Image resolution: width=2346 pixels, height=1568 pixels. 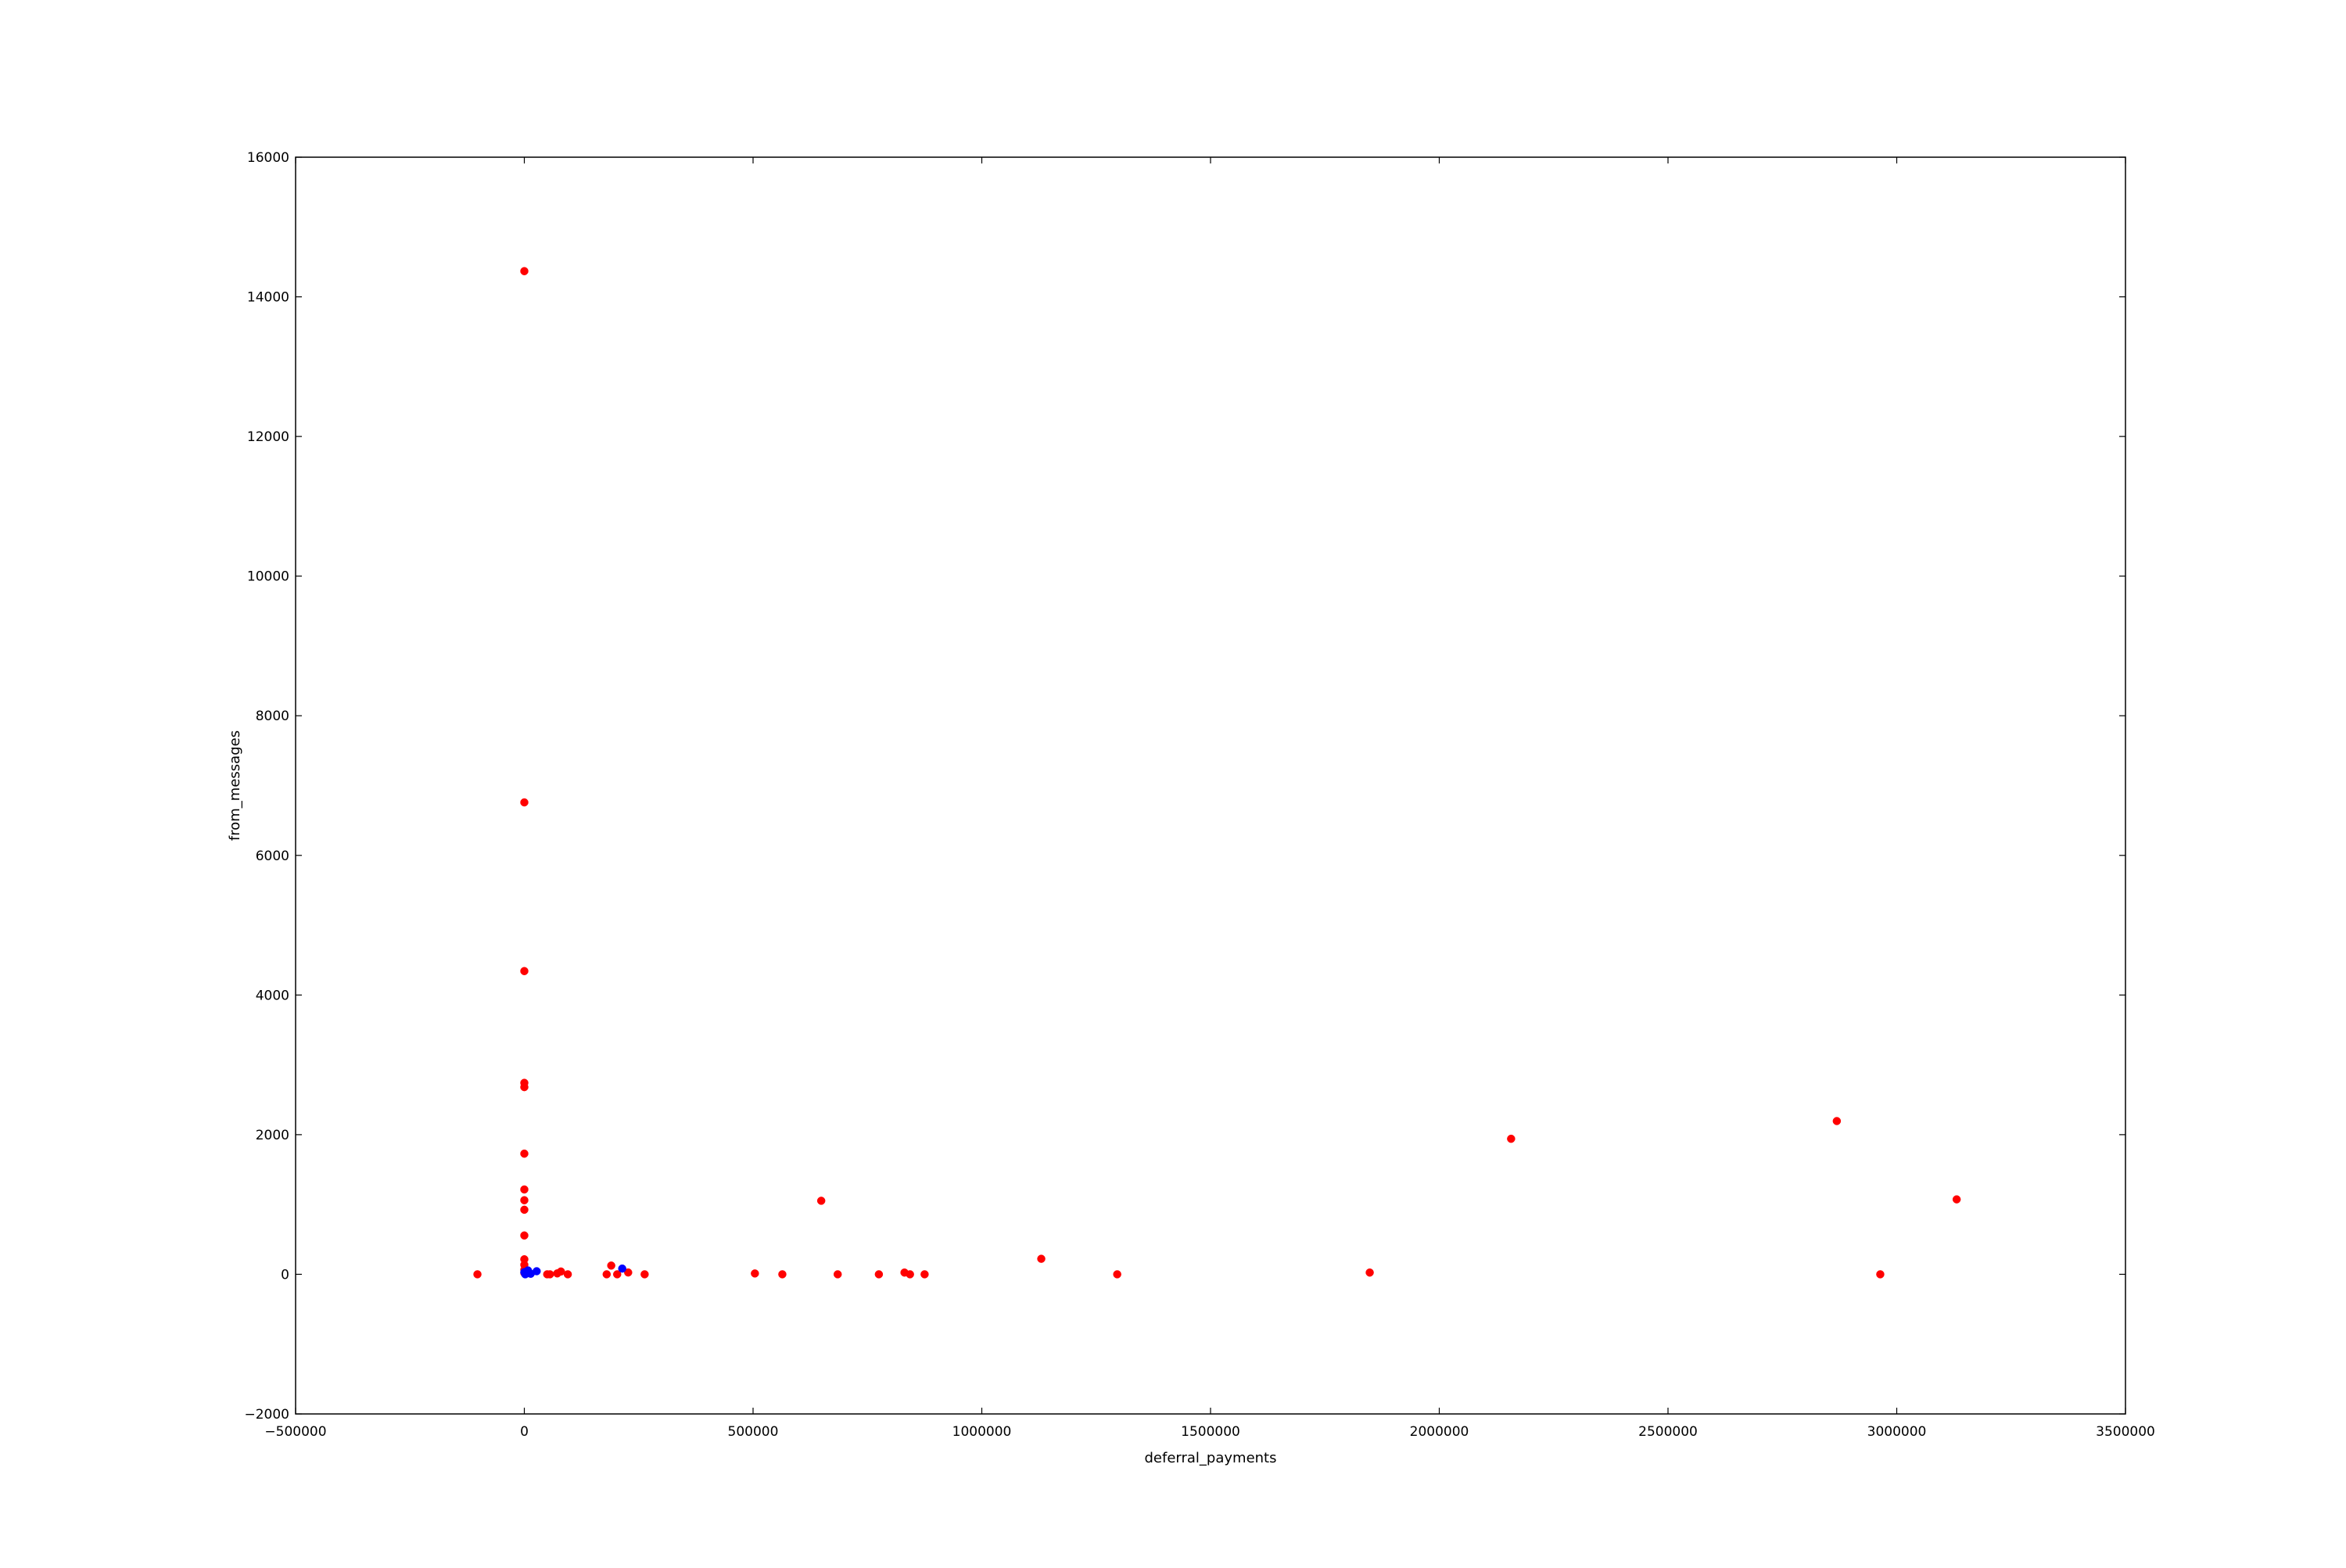 What do you see at coordinates (272, 716) in the screenshot?
I see `y-tick-label: 8000` at bounding box center [272, 716].